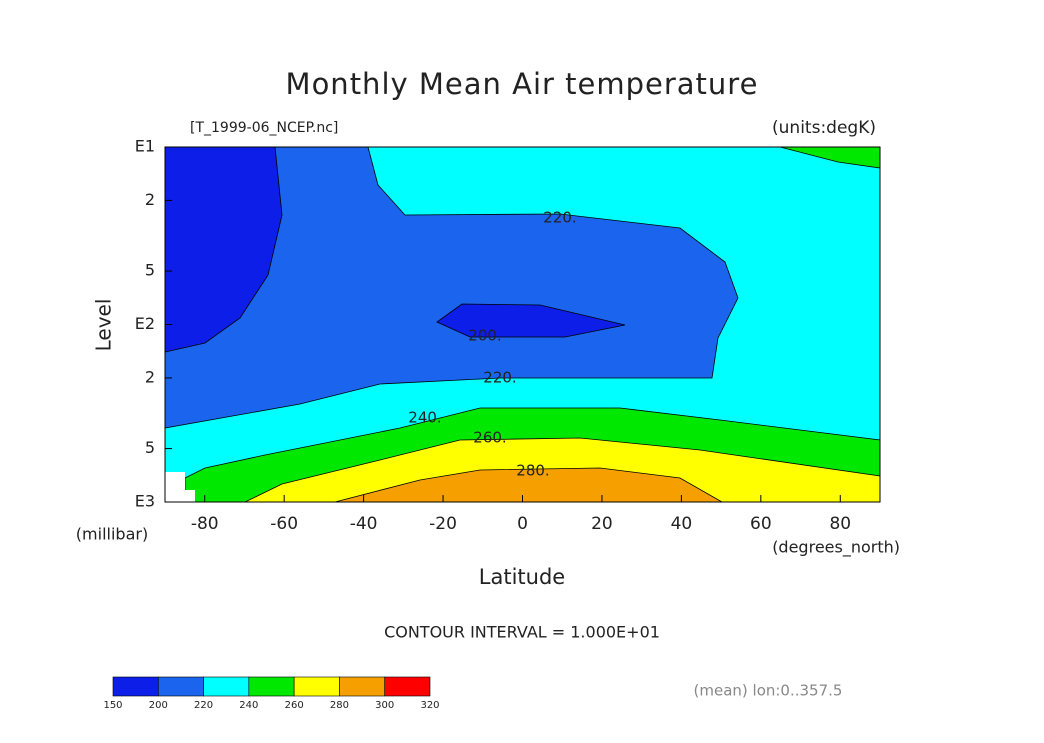  I want to click on y-units: (millibar), so click(112, 534).